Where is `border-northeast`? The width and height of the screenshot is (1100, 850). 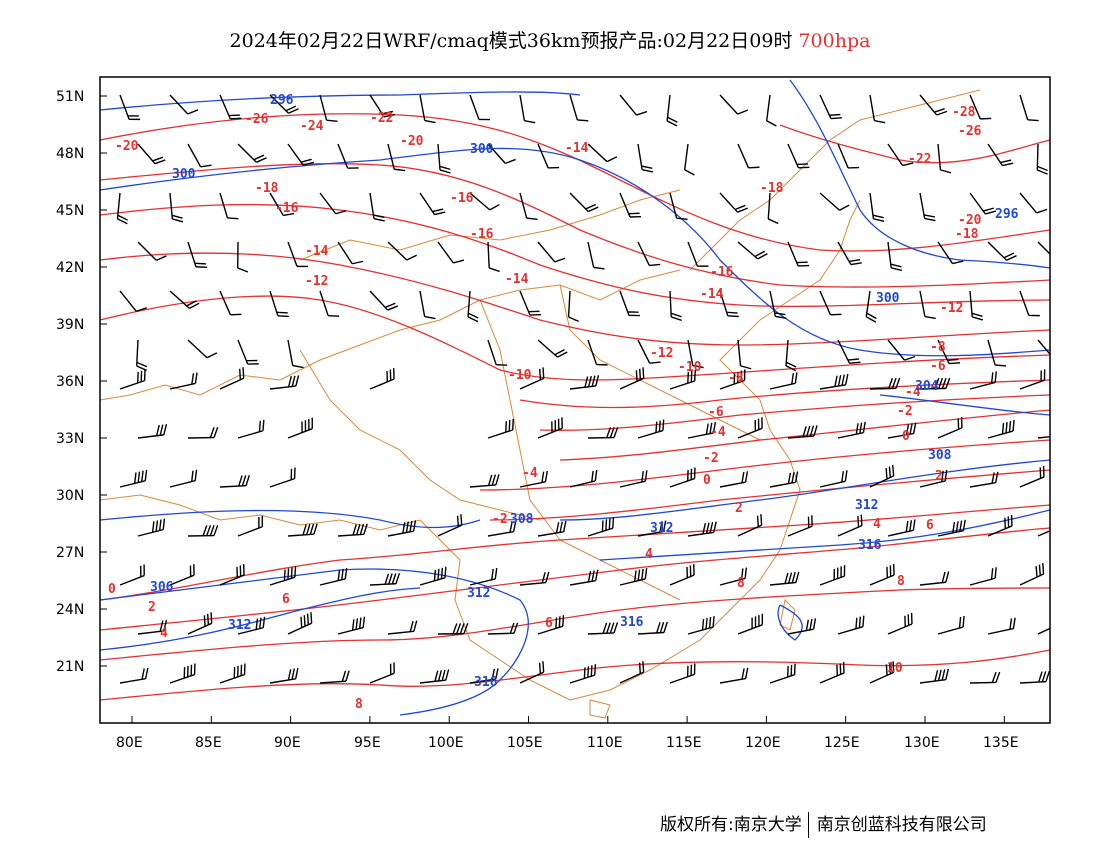 border-northeast is located at coordinates (835, 180).